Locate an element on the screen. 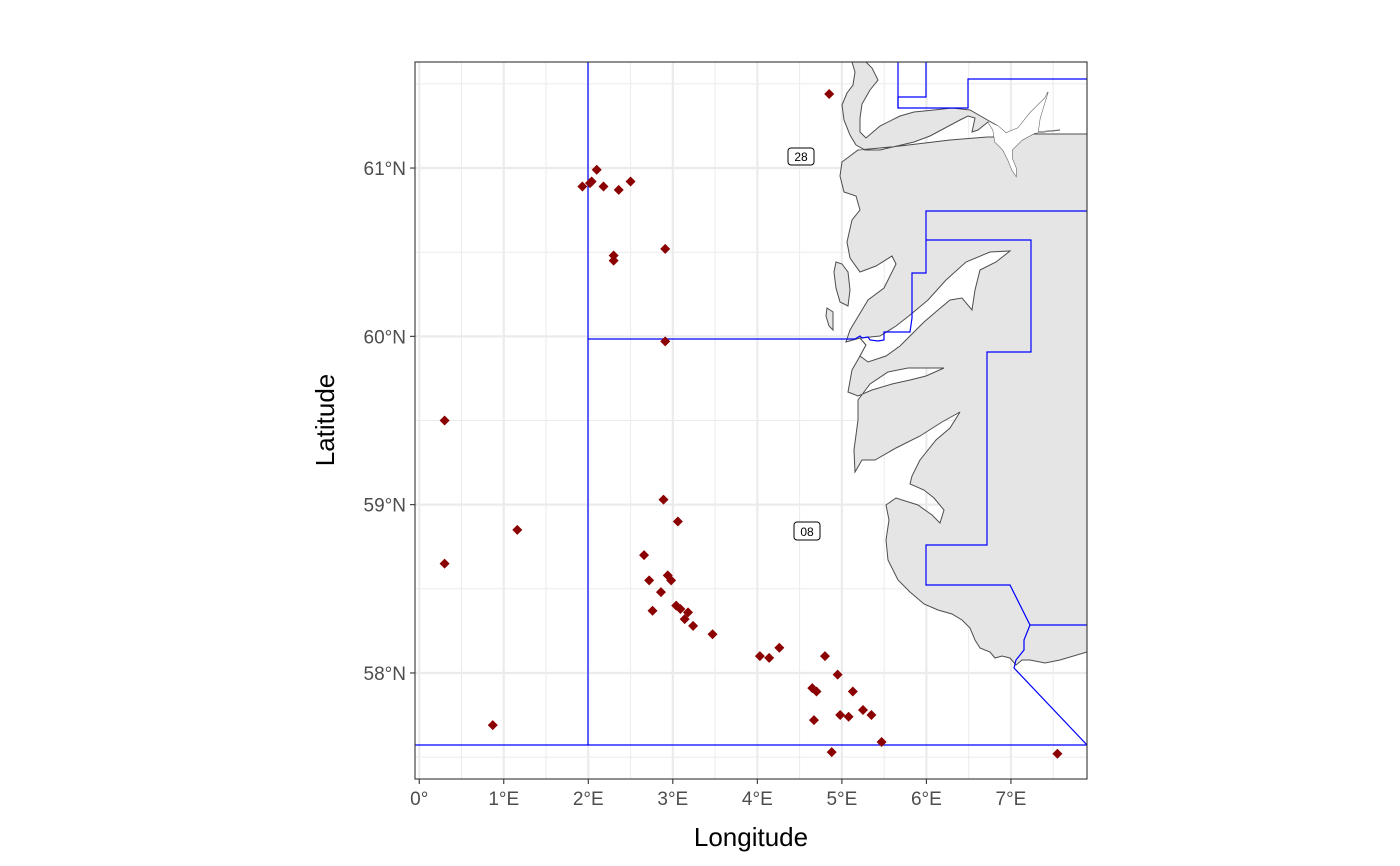  x-axis-title: Longitude is located at coordinates (751, 837).